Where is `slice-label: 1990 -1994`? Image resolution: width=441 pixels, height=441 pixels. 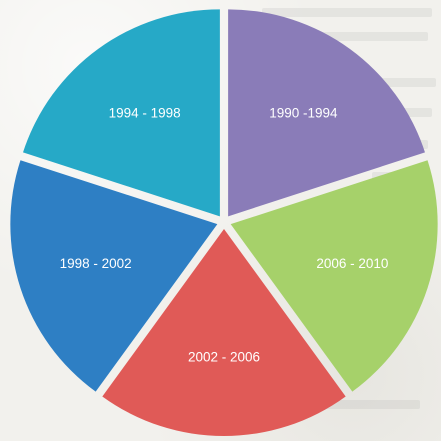
slice-label: 1990 -1994 is located at coordinates (303, 112).